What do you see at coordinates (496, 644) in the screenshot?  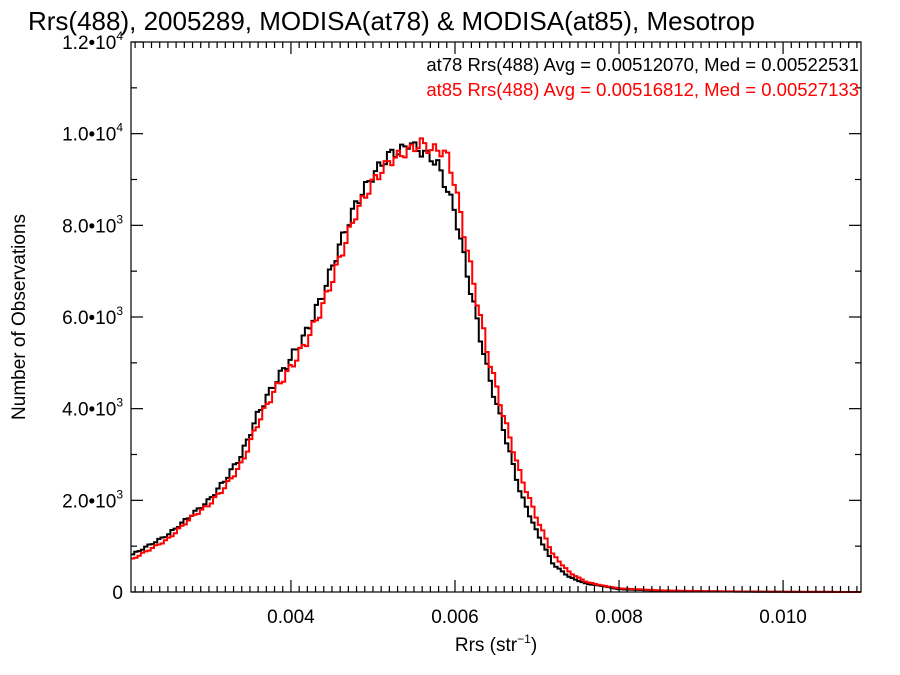 I see `x-axis-label: Rrs (str−1)` at bounding box center [496, 644].